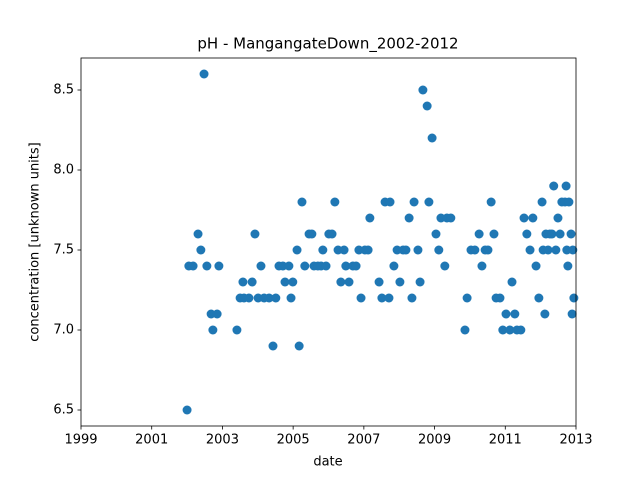 This screenshot has width=640, height=480. I want to click on x-tick-label: 2001, so click(151, 440).